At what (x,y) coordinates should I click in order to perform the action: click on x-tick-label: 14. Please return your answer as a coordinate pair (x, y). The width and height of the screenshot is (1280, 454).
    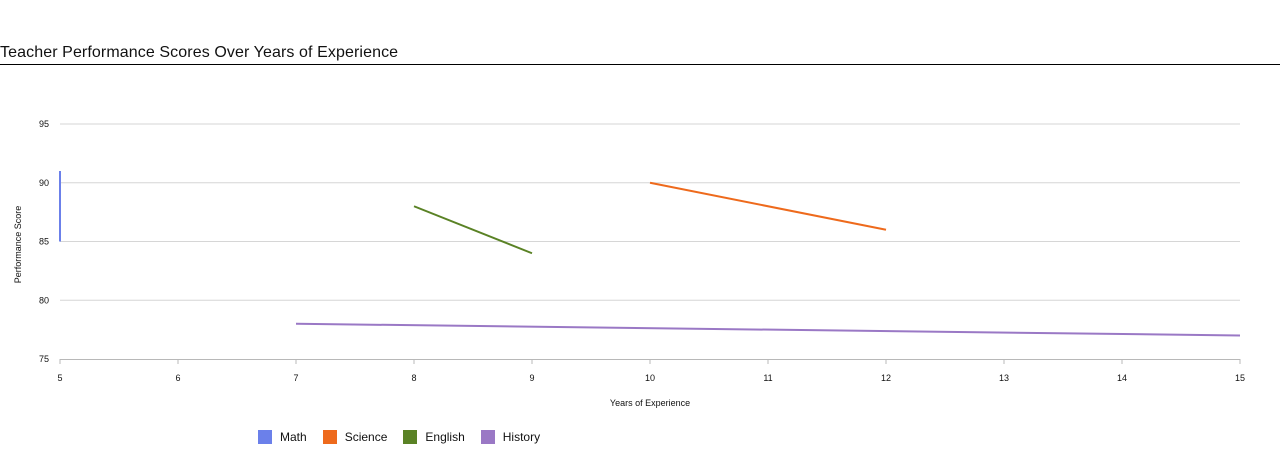
    Looking at the image, I should click on (1122, 378).